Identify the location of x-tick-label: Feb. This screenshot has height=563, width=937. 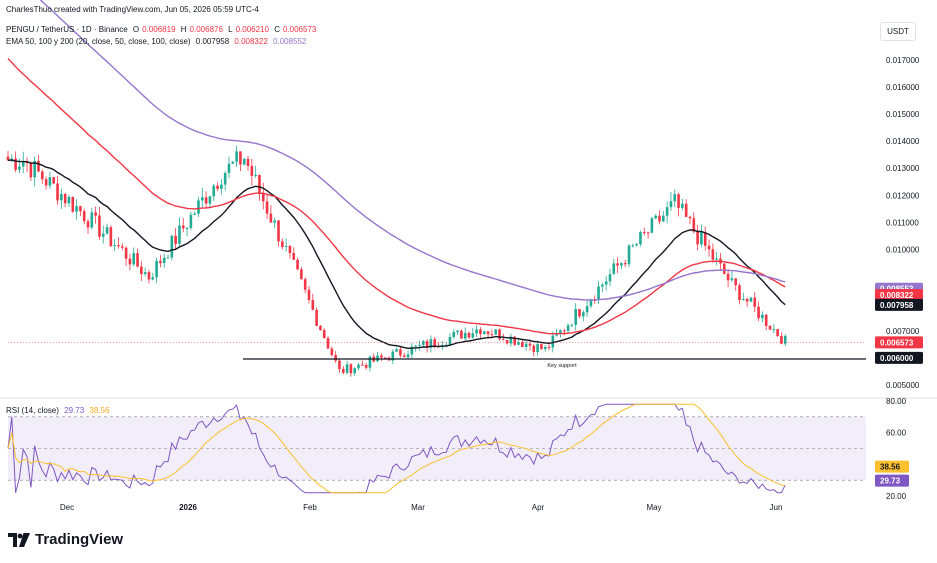
(310, 507).